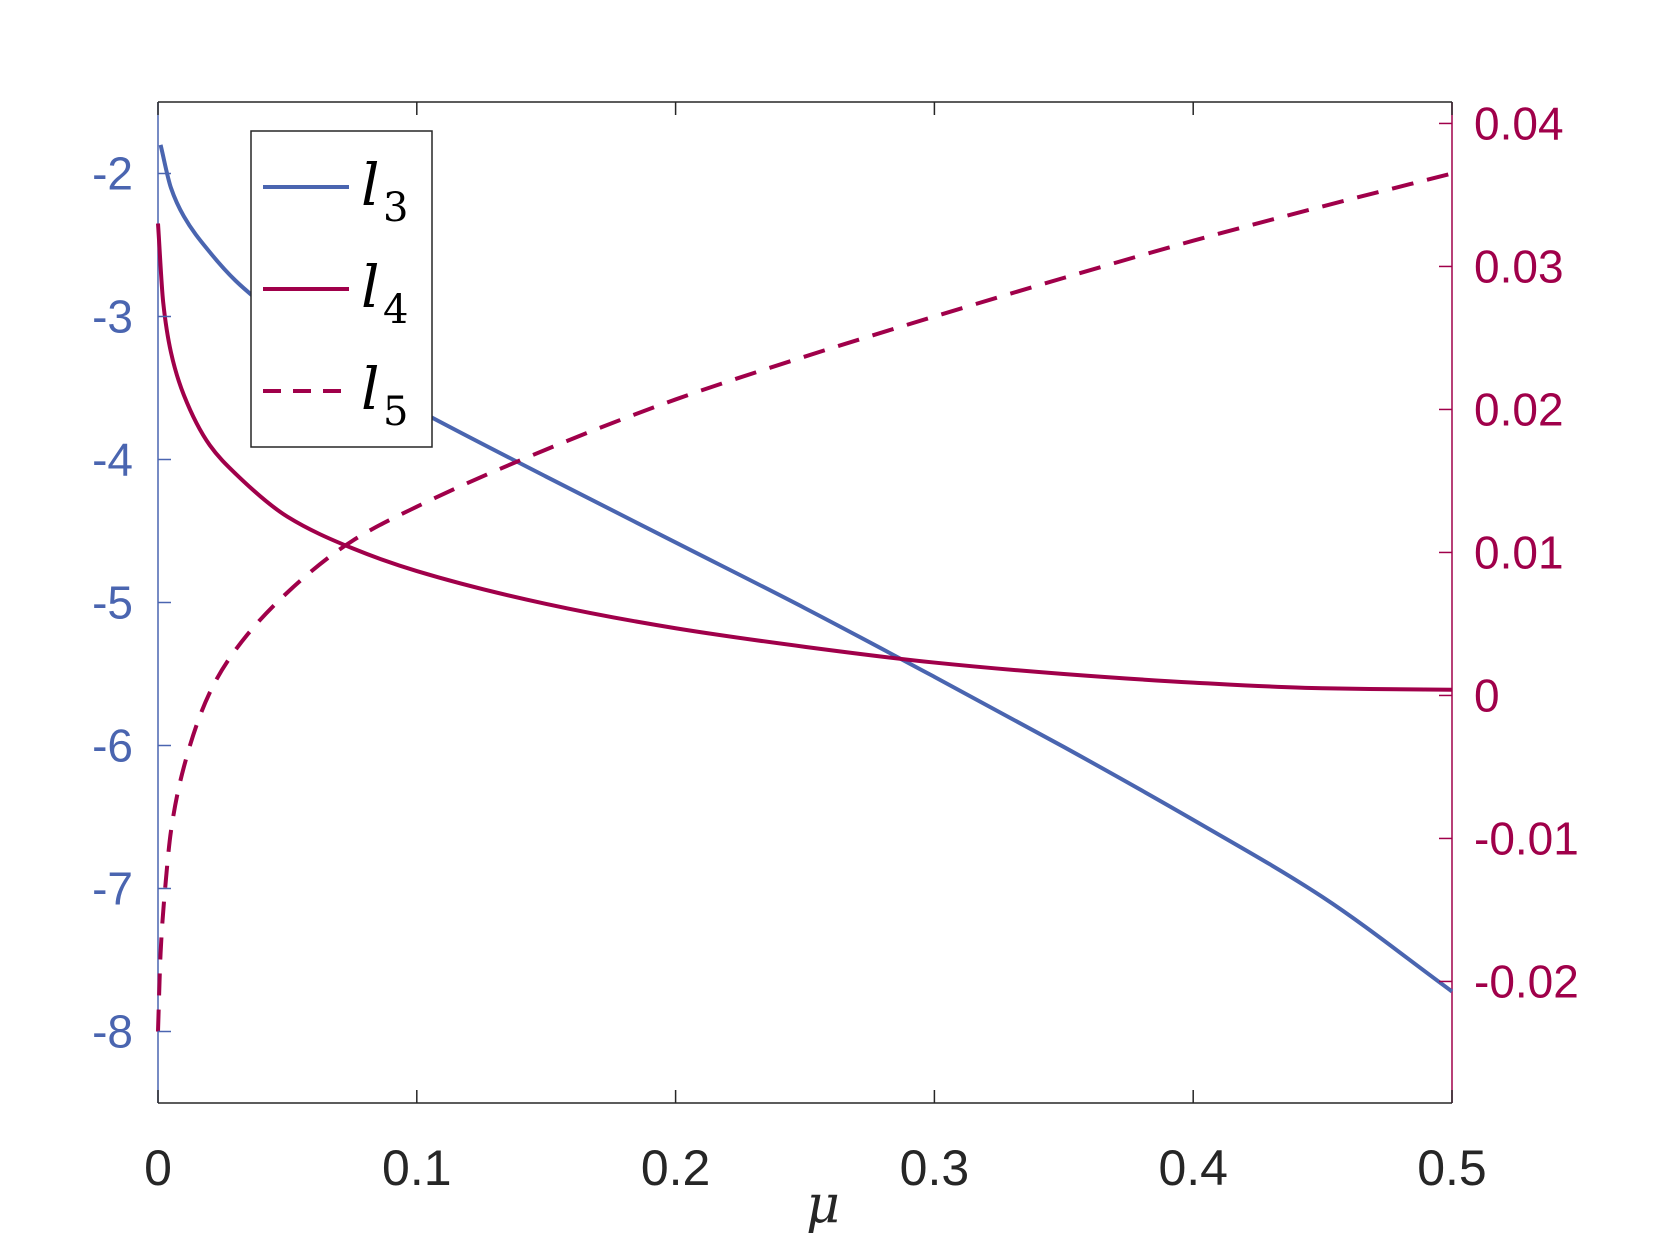 This screenshot has height=1246, width=1661. I want to click on legend-subscript-l4: 4, so click(395, 310).